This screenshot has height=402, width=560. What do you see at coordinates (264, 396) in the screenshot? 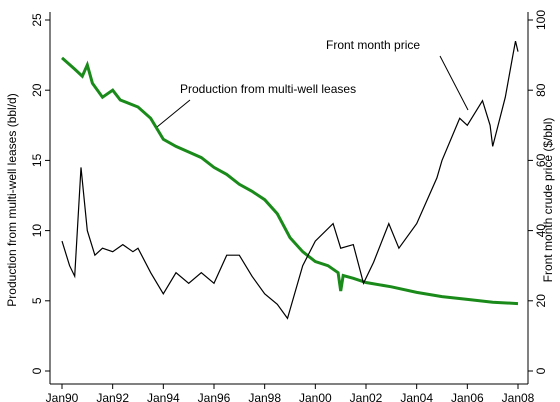
I see `x-tick-label: Jan98` at bounding box center [264, 396].